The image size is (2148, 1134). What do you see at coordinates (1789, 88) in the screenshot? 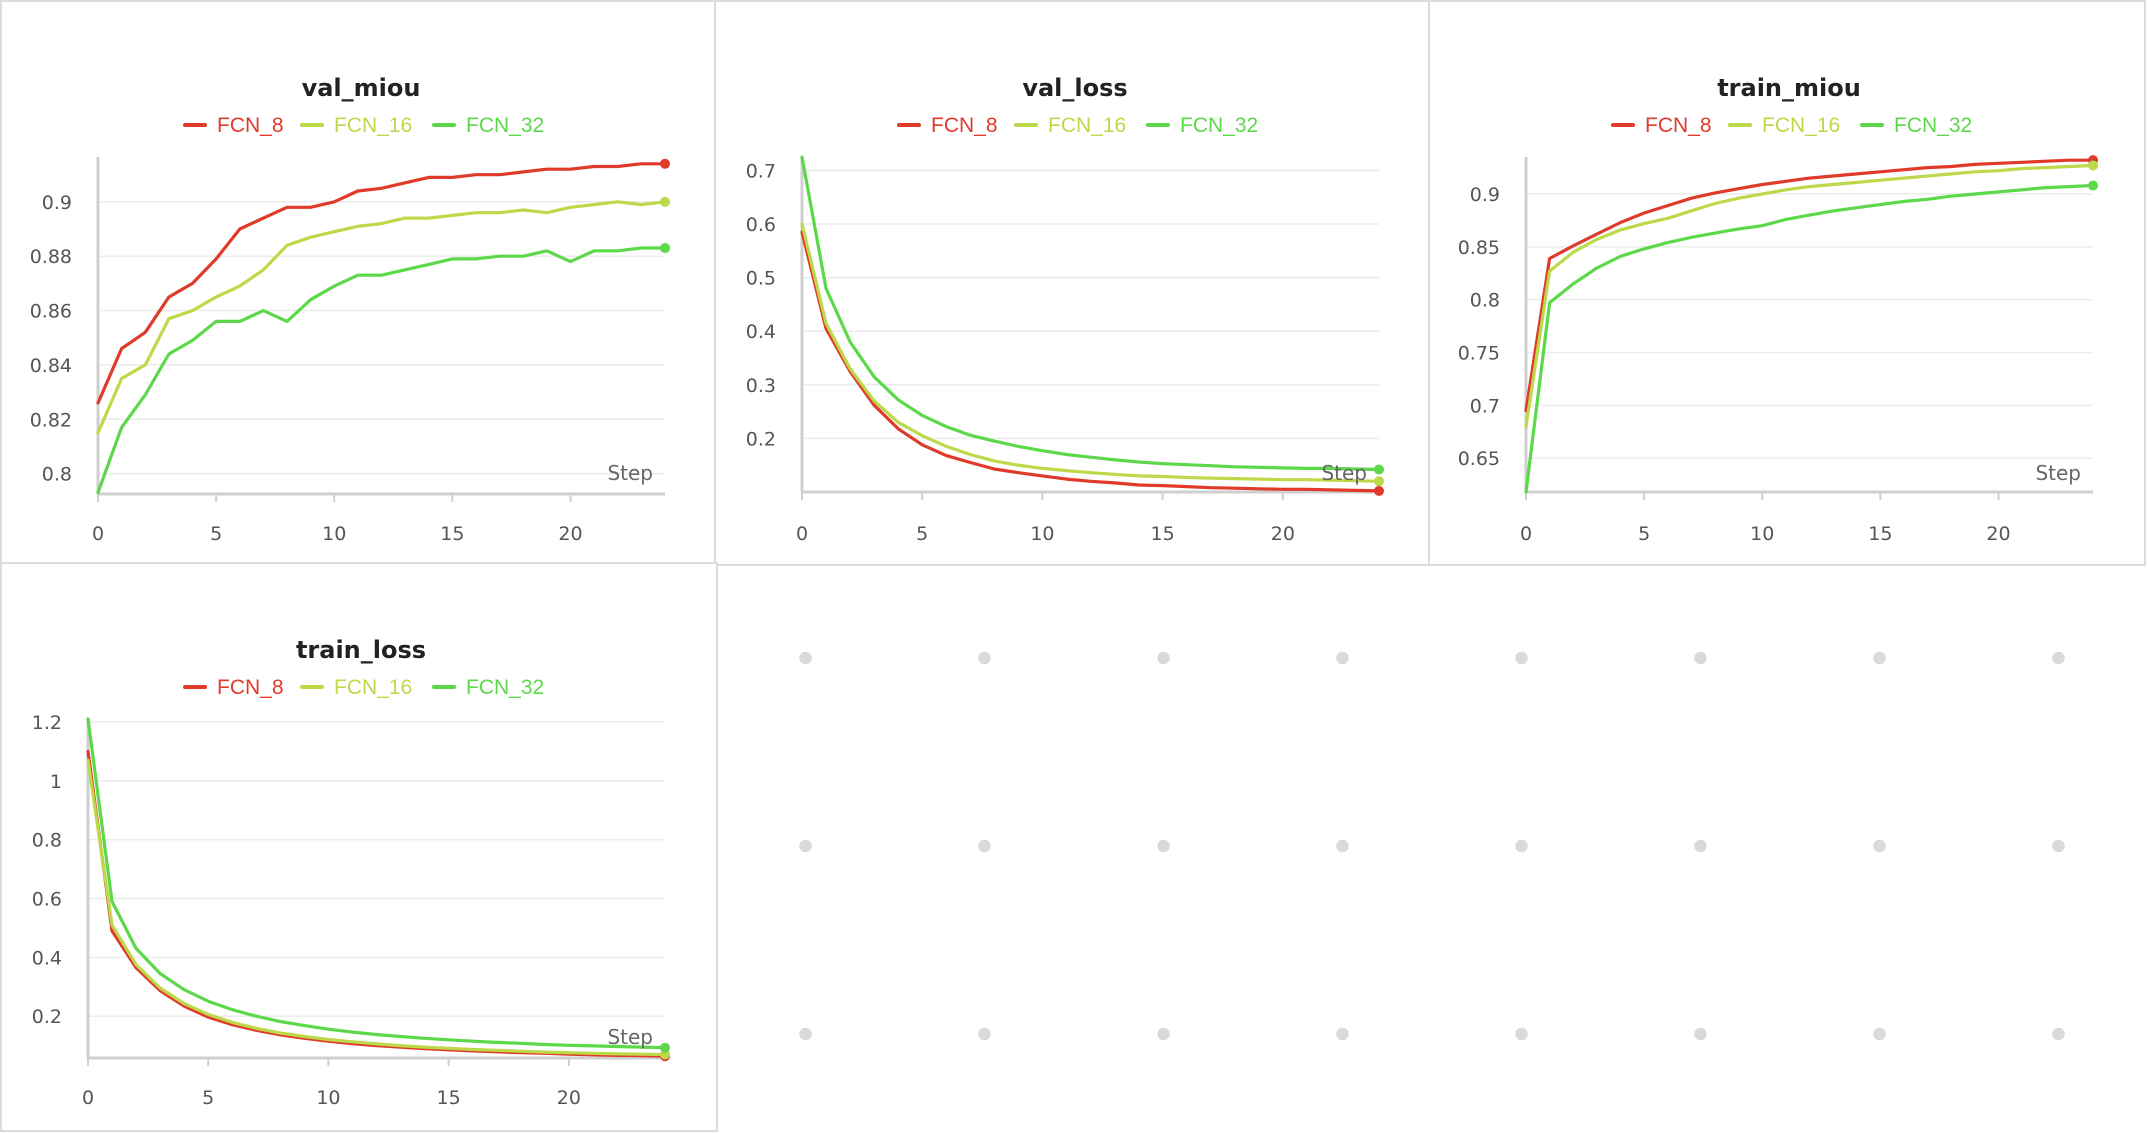
I see `chart-title: train_miou` at bounding box center [1789, 88].